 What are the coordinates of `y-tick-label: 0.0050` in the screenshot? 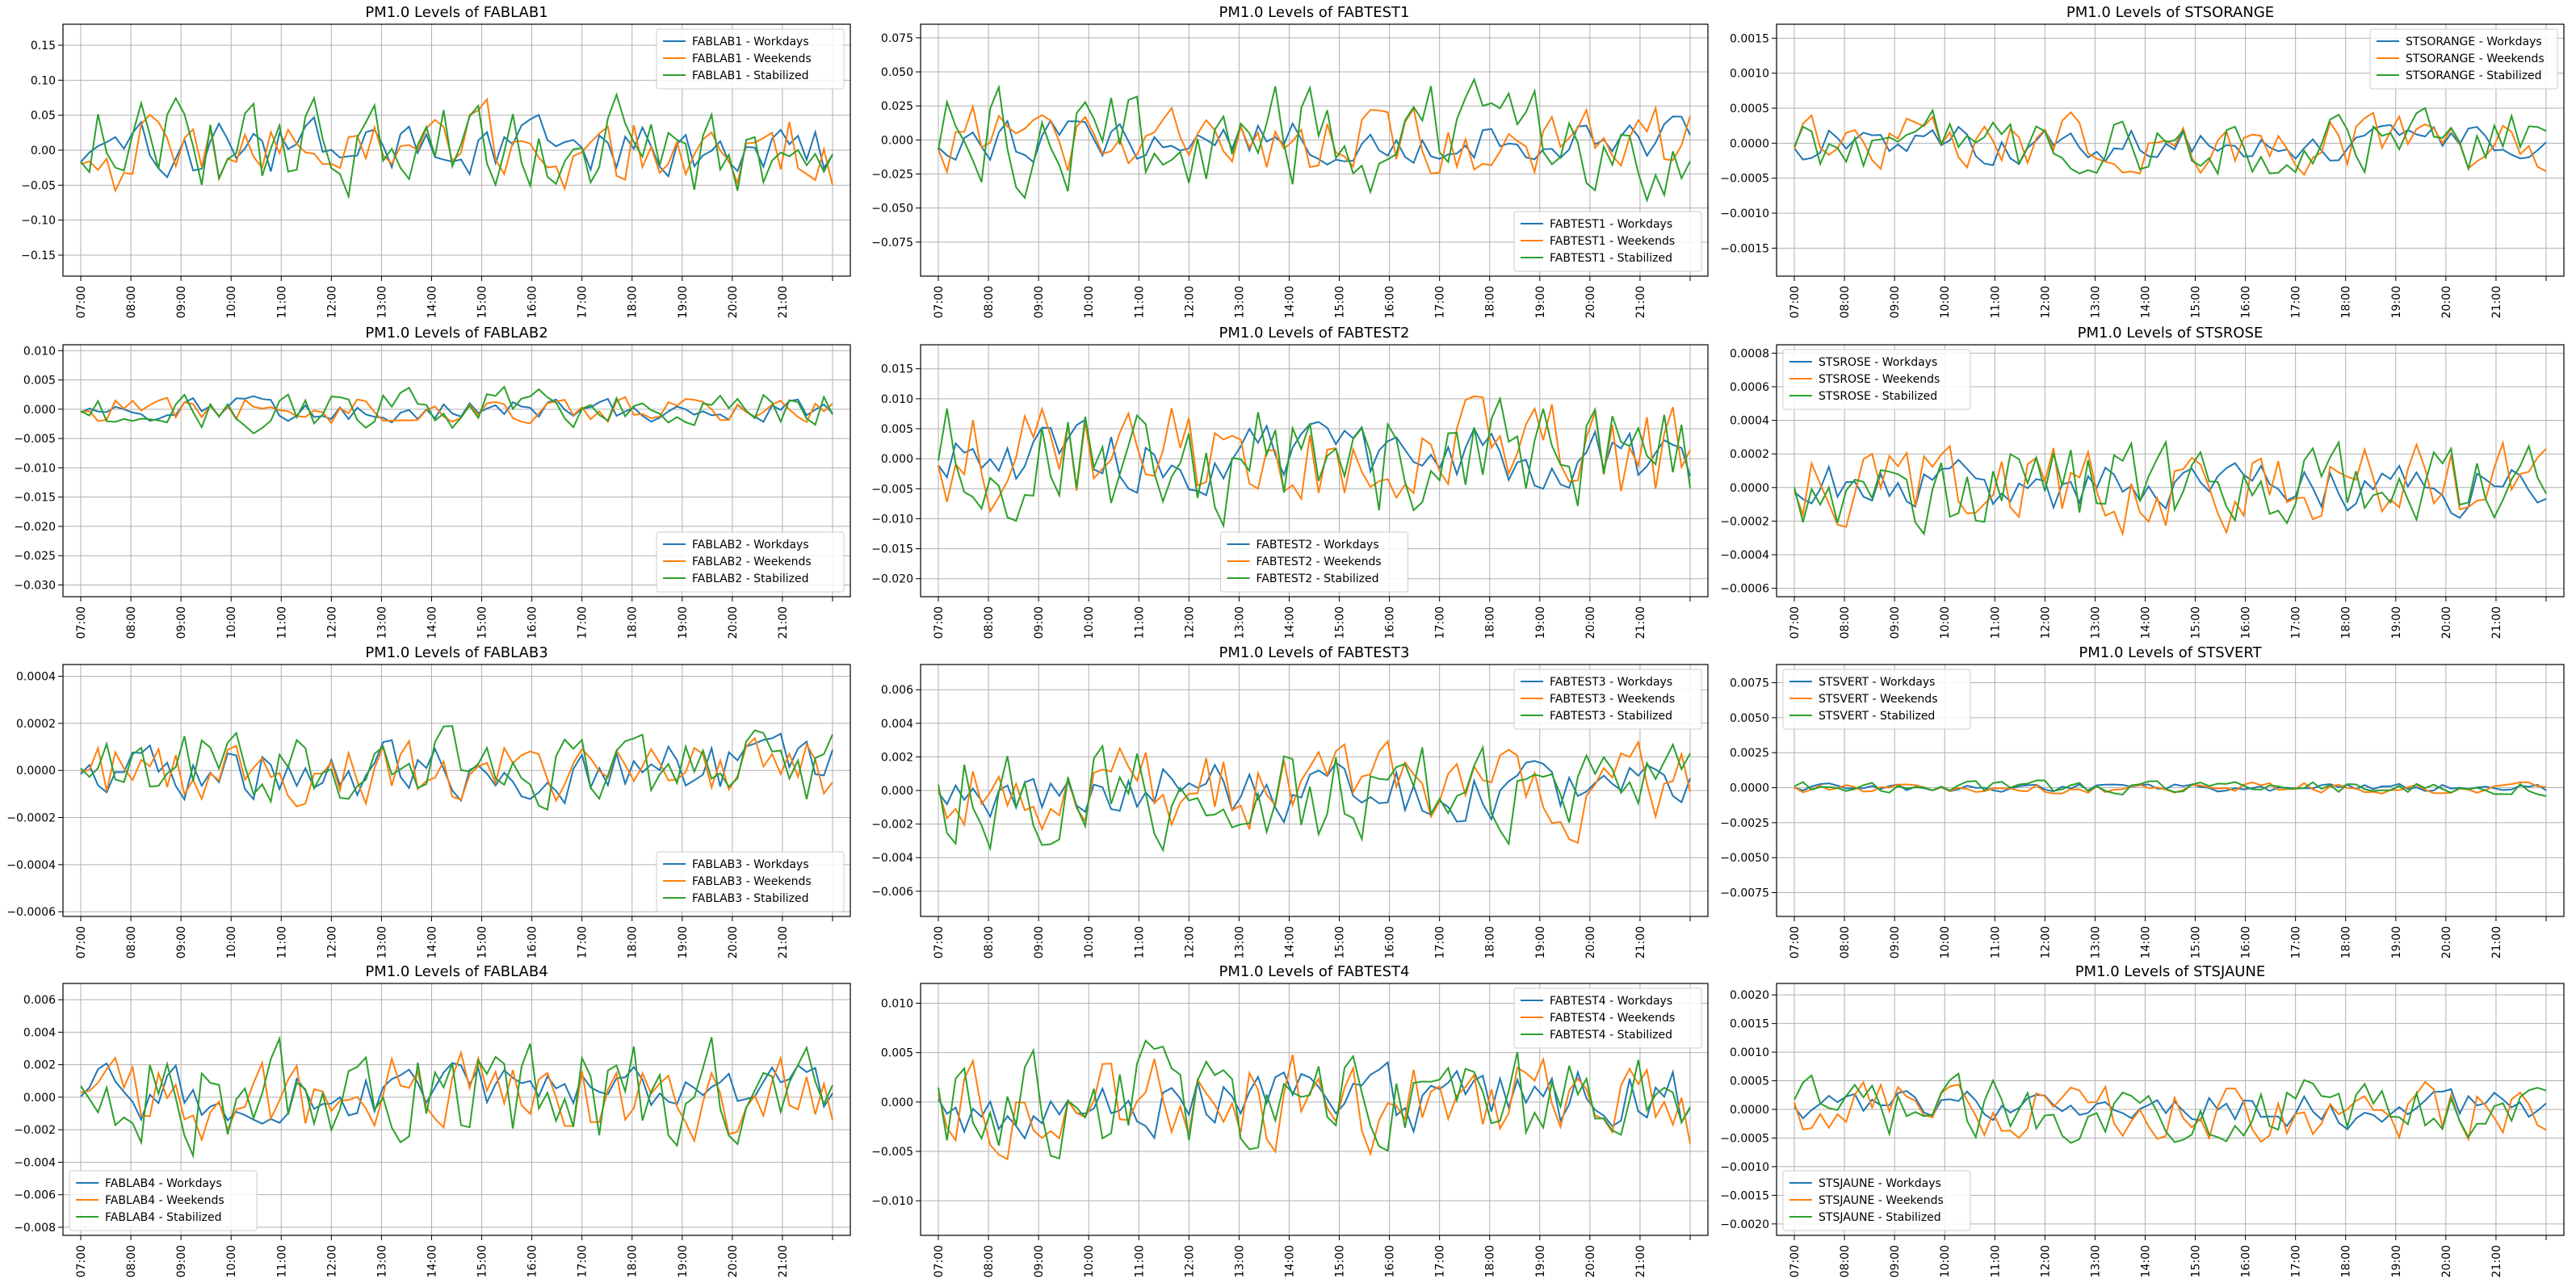 It's located at (1749, 719).